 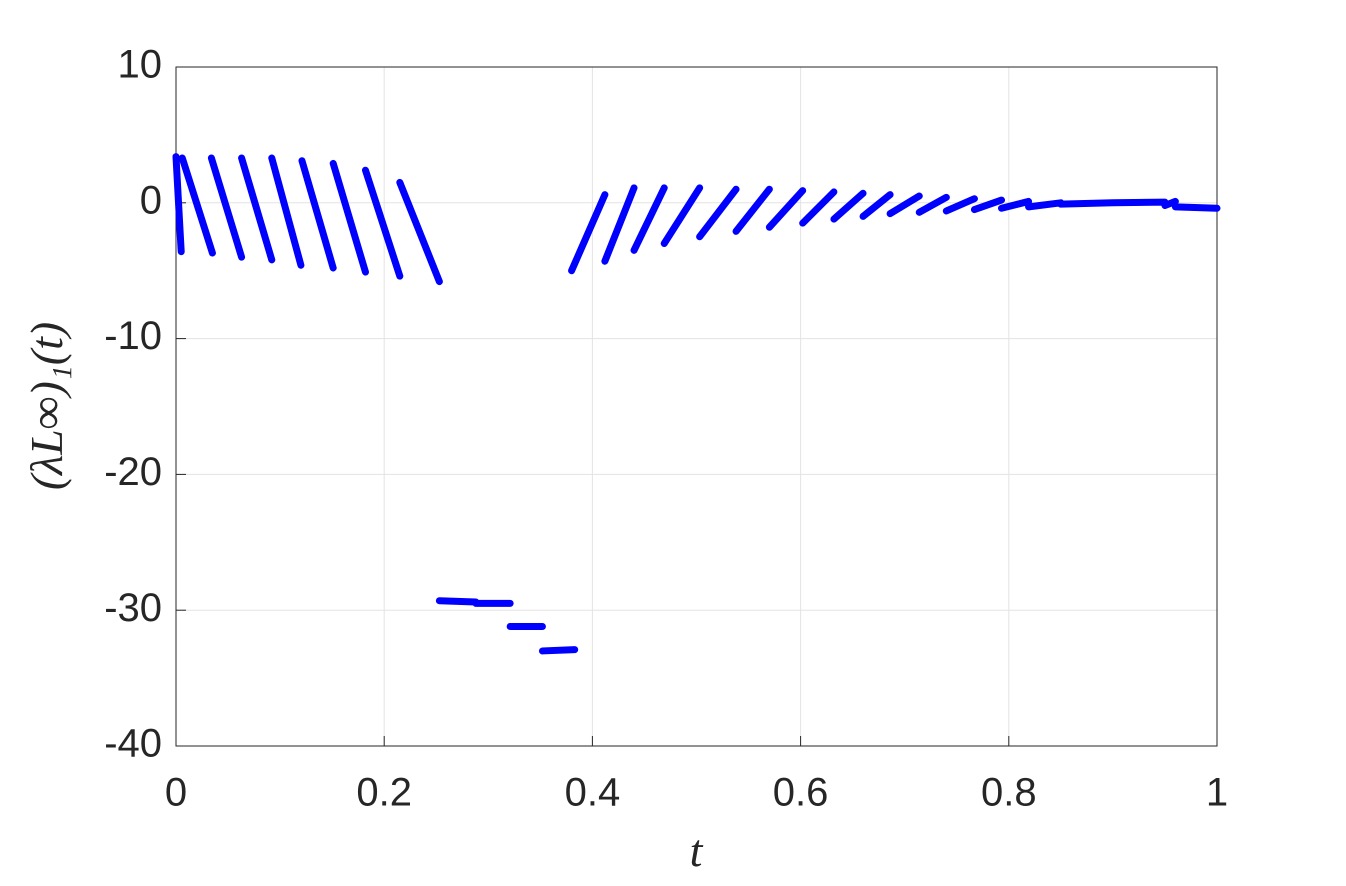 I want to click on x-tick-label: 0, so click(x=176, y=793).